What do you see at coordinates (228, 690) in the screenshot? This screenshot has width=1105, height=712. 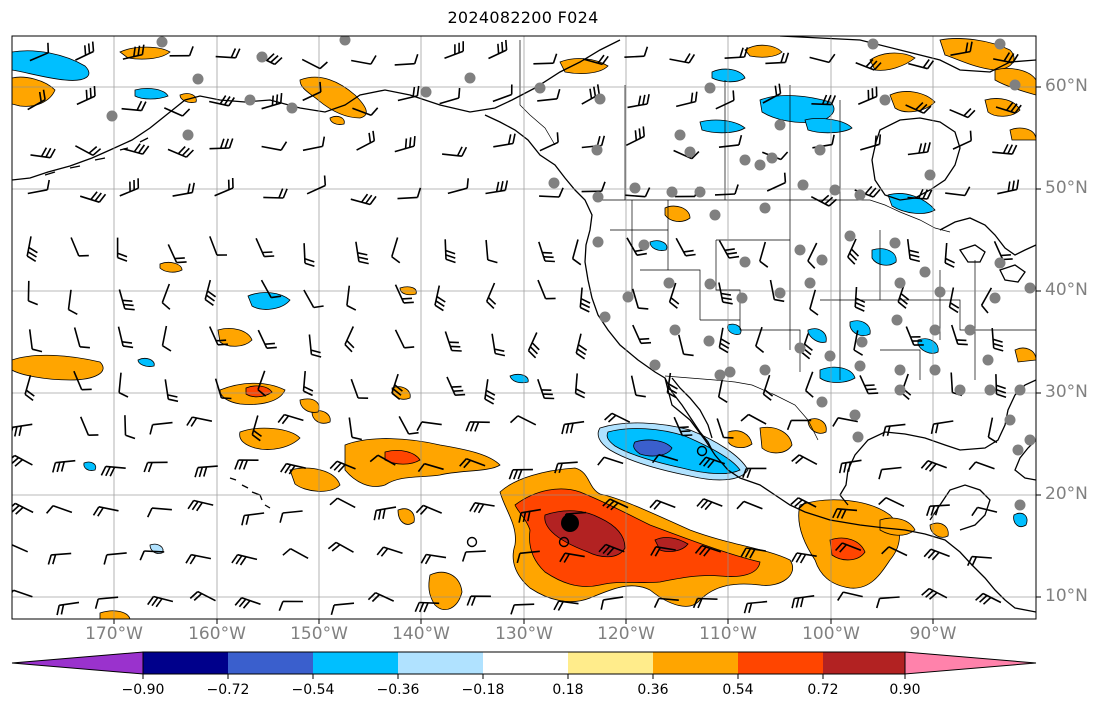 I see `colorbar-label: −0.72` at bounding box center [228, 690].